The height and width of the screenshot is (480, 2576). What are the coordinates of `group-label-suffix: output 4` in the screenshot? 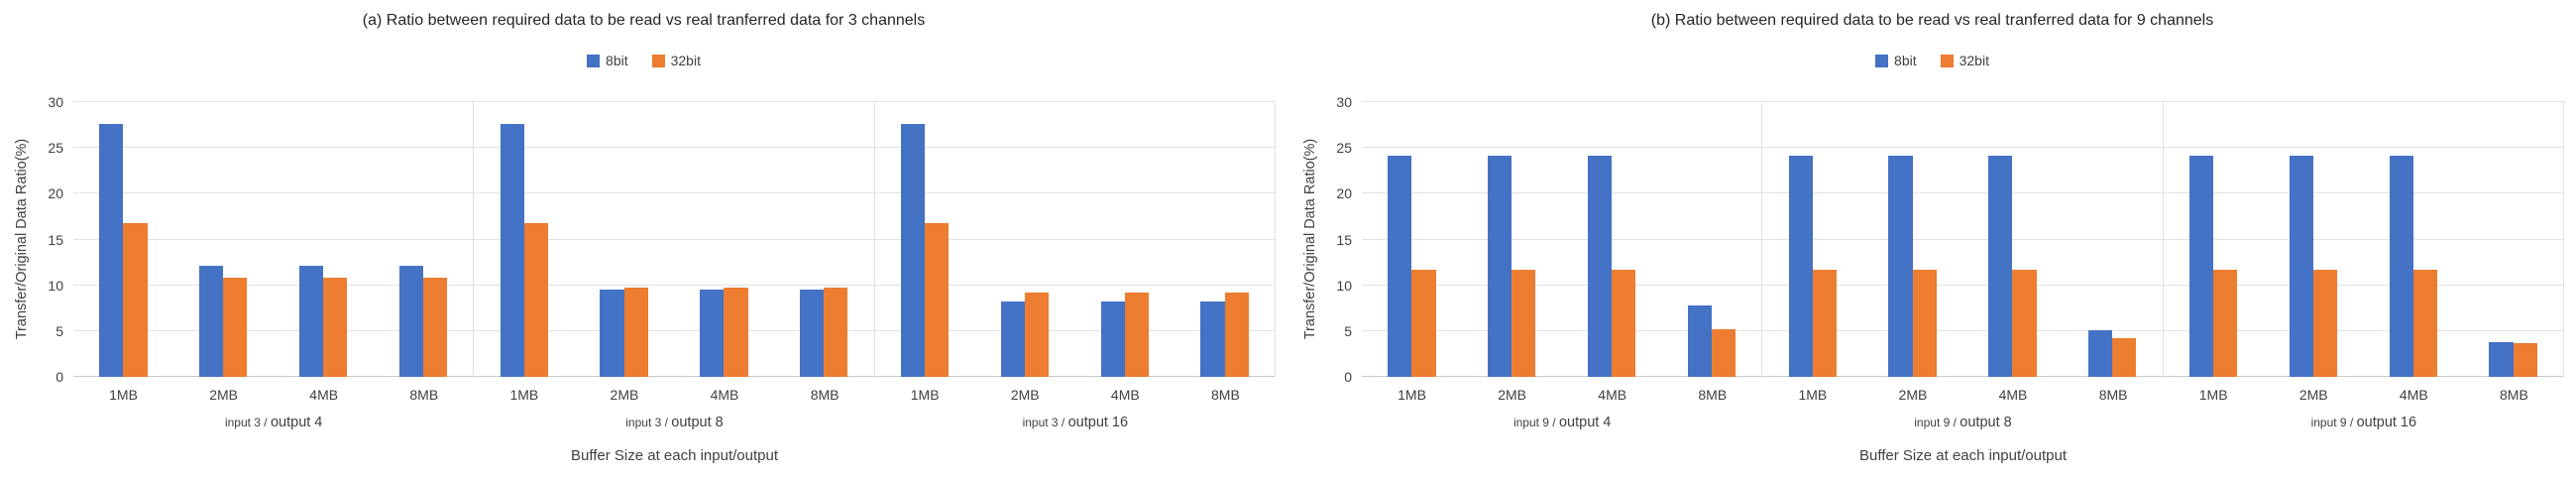 It's located at (296, 422).